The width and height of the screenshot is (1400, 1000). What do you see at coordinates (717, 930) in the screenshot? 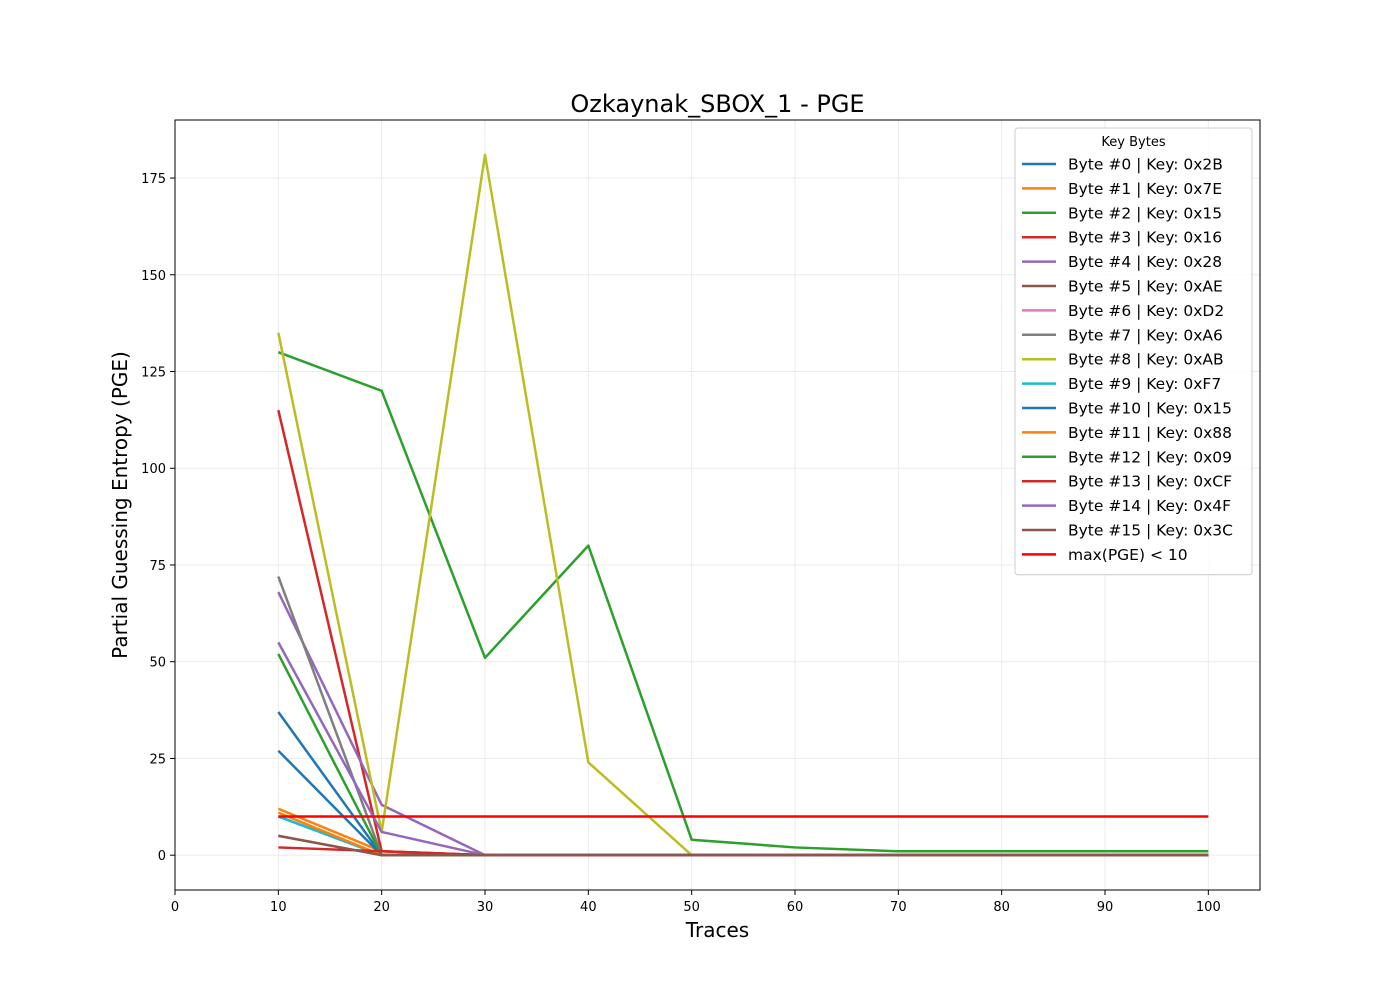
I see `x-axis-label: Traces` at bounding box center [717, 930].